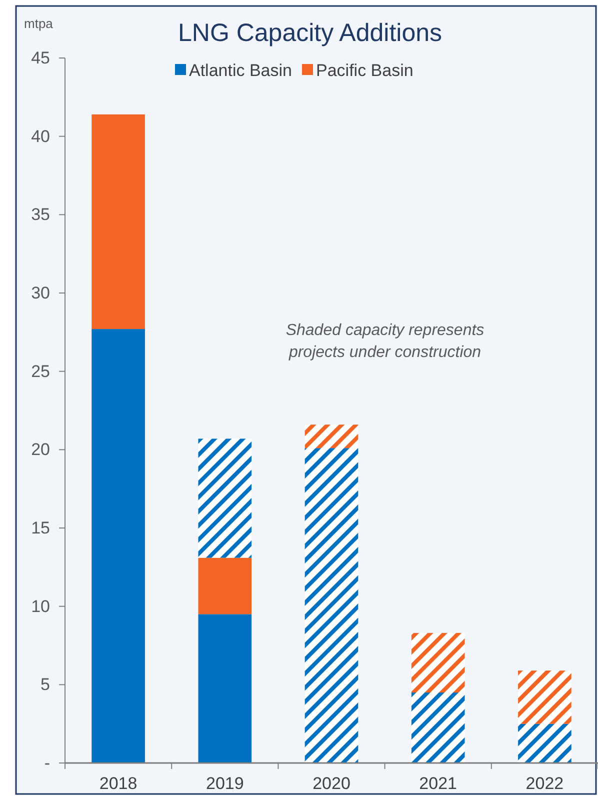 The height and width of the screenshot is (796, 598). I want to click on y-tick-label: 45, so click(40, 58).